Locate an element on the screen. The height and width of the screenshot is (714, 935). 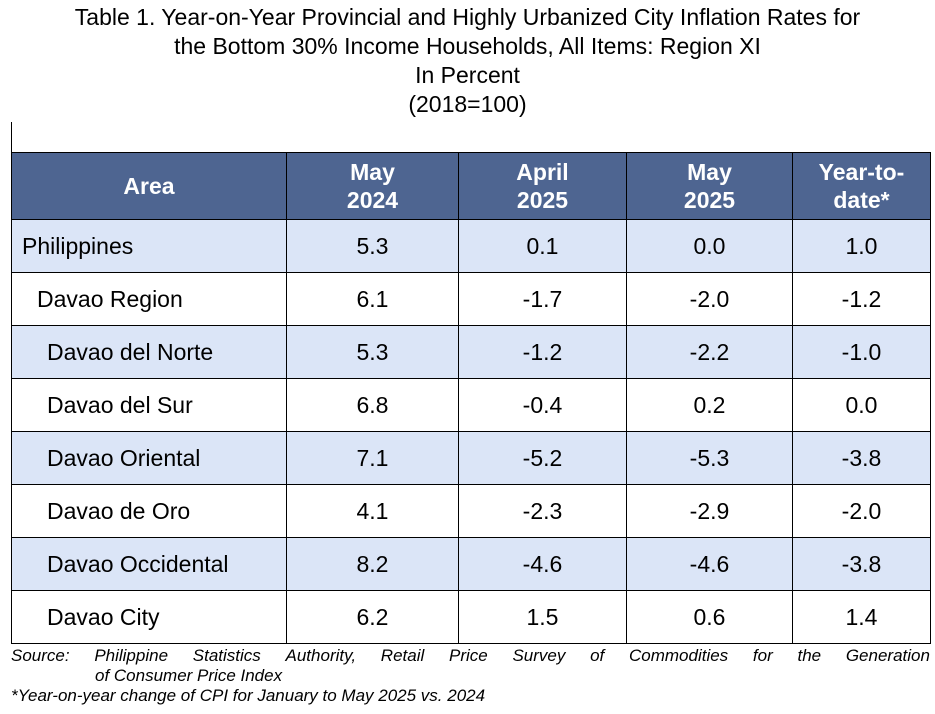
source-word: Philippine is located at coordinates (131, 655).